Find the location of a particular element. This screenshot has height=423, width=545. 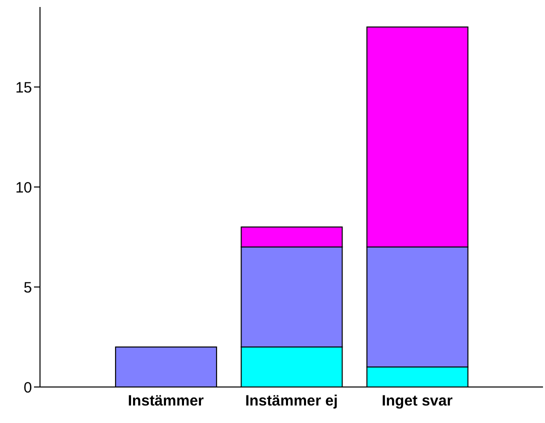

x-tick-label: Inget svar is located at coordinates (417, 401).